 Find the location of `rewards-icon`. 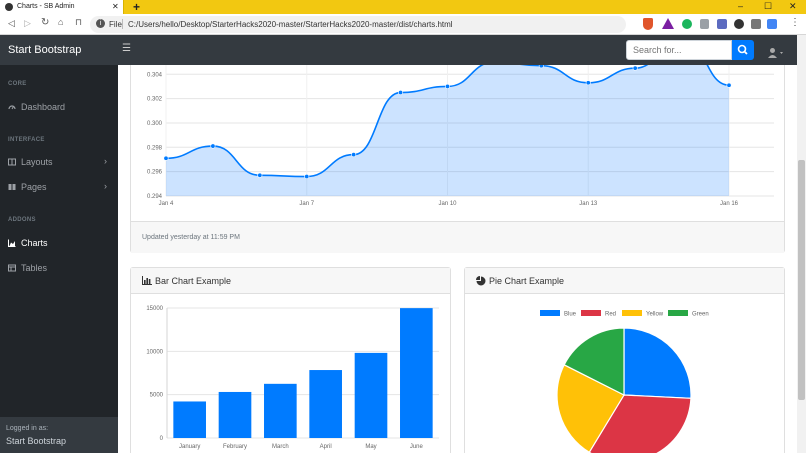

rewards-icon is located at coordinates (668, 23).